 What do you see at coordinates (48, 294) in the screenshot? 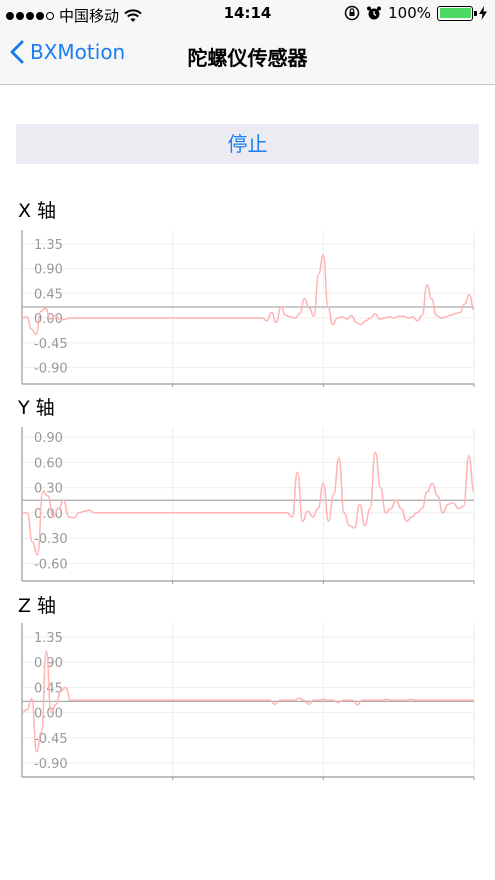
I see `y-tick-label: 0.45` at bounding box center [48, 294].